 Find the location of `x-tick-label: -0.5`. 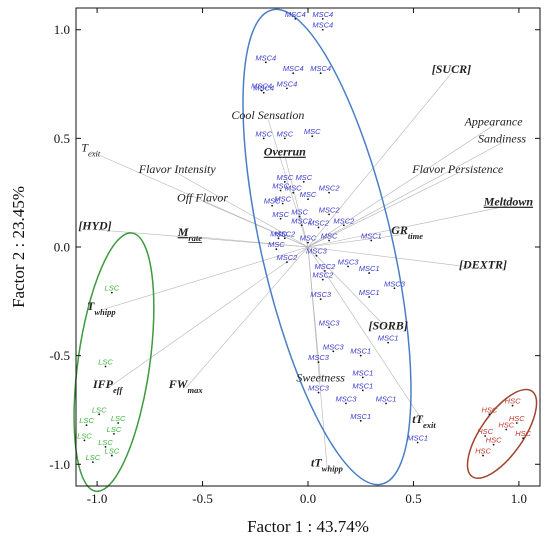

x-tick-label: -0.5 is located at coordinates (202, 498).